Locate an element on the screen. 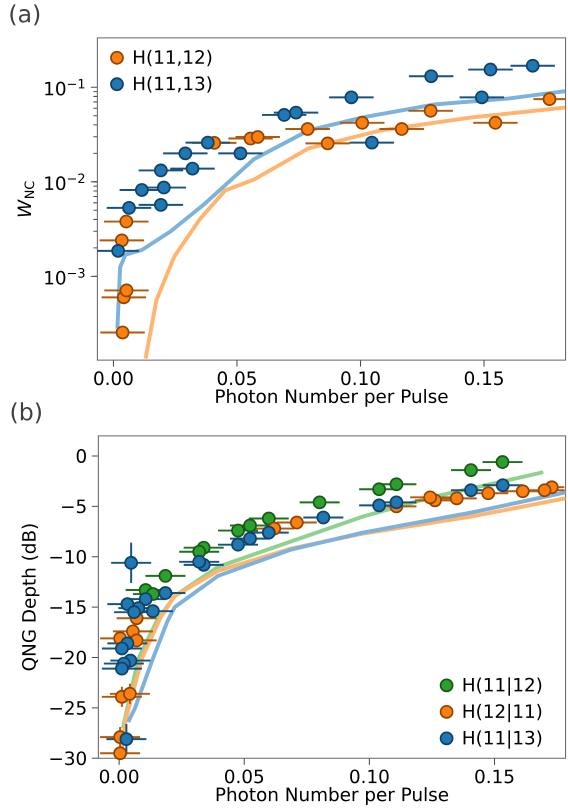 Image resolution: width=568 pixels, height=812 pixels. y-tick-label: −15 is located at coordinates (68, 607).